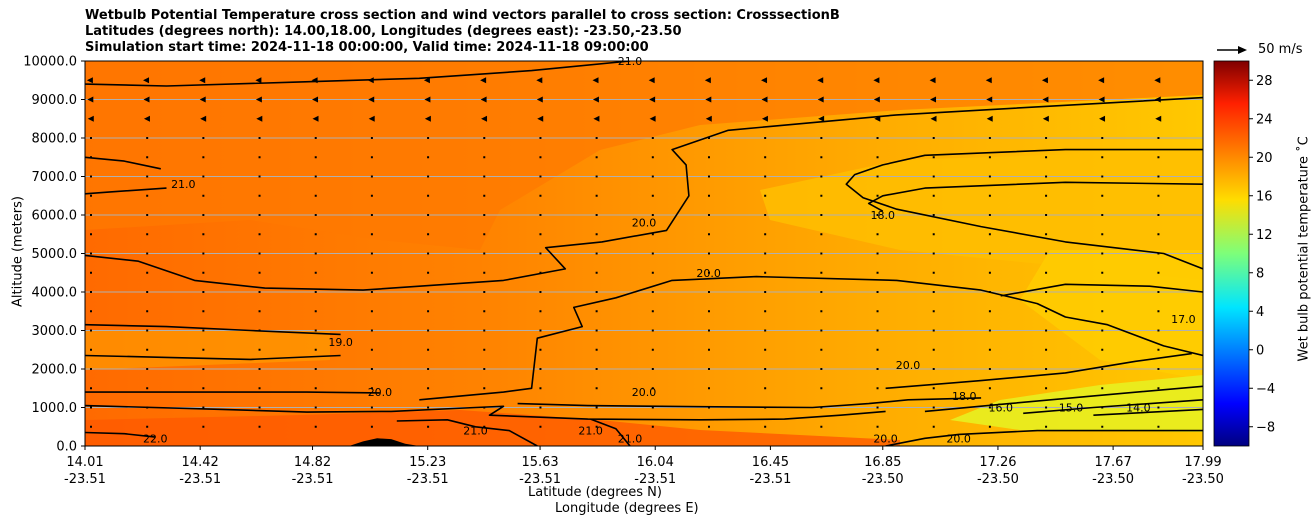  Describe the element at coordinates (1076, 403) in the screenshot. I see `coldest-region` at that location.